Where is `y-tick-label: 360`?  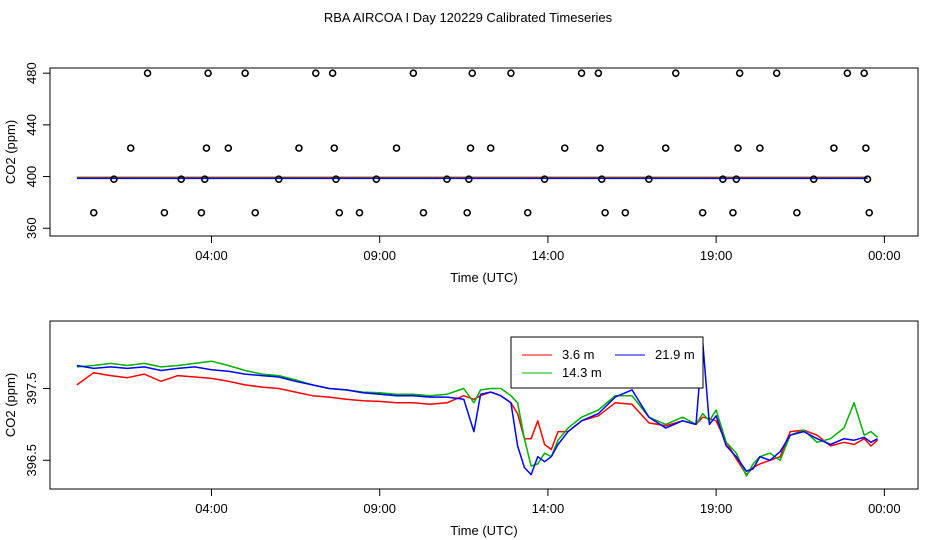
y-tick-label: 360 is located at coordinates (31, 228).